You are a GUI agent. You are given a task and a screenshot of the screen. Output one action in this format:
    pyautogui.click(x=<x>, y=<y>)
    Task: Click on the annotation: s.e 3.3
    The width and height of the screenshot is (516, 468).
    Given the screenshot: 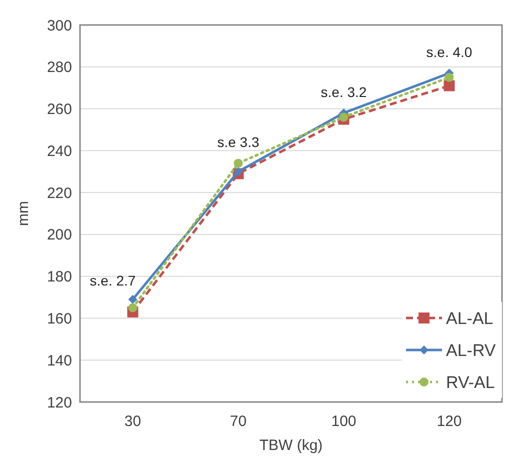 What is the action you would take?
    pyautogui.click(x=238, y=142)
    